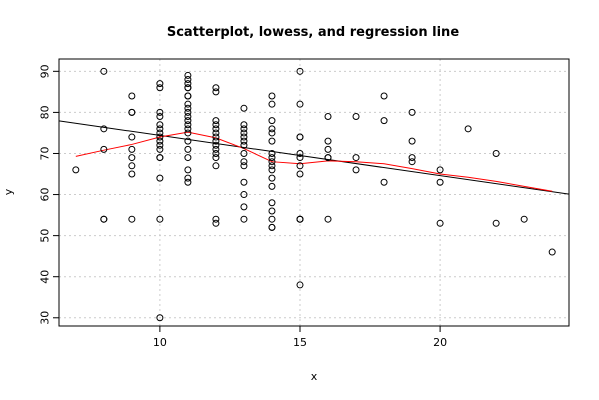 The width and height of the screenshot is (599, 400). Describe the element at coordinates (45, 153) in the screenshot. I see `y-tick-label: 70` at that location.